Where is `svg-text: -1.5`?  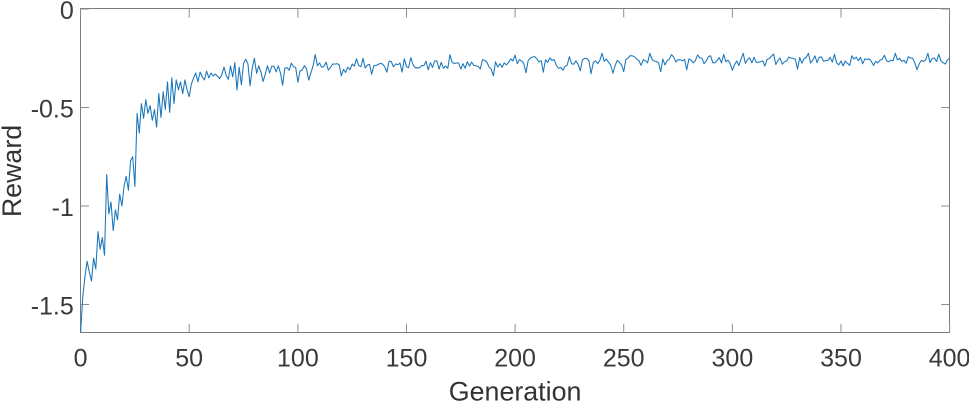
svg-text: -1.5 is located at coordinates (52, 307).